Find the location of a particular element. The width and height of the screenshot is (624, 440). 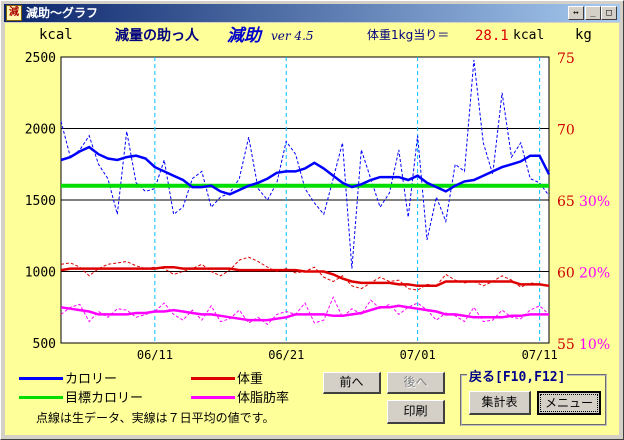

right-axis-unit: kg is located at coordinates (583, 35).